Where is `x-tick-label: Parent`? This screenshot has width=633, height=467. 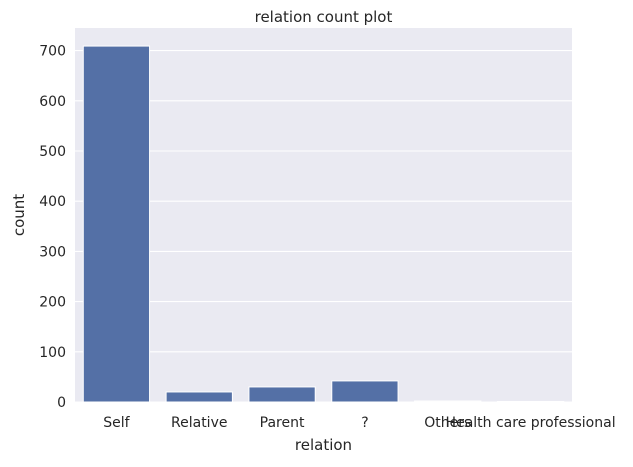 x-tick-label: Parent is located at coordinates (282, 423).